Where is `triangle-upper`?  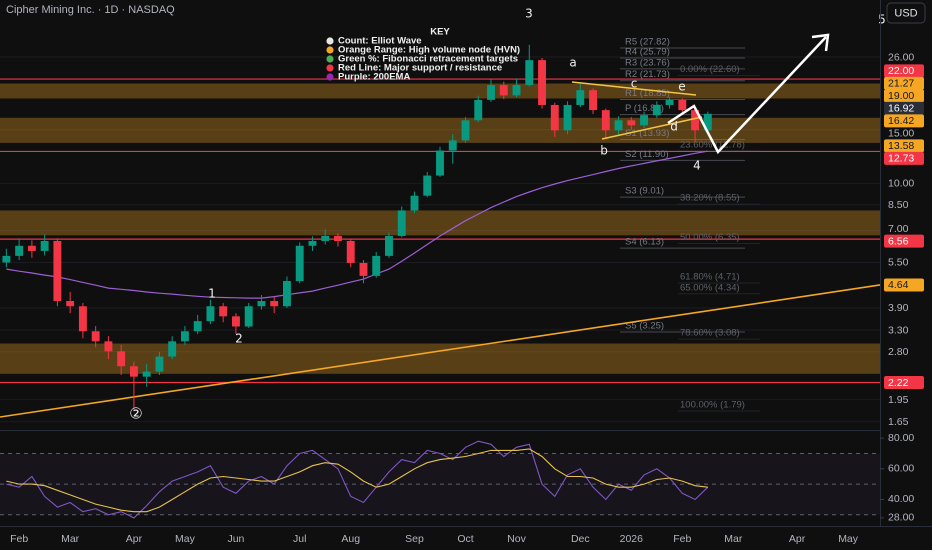
triangle-upper is located at coordinates (634, 88).